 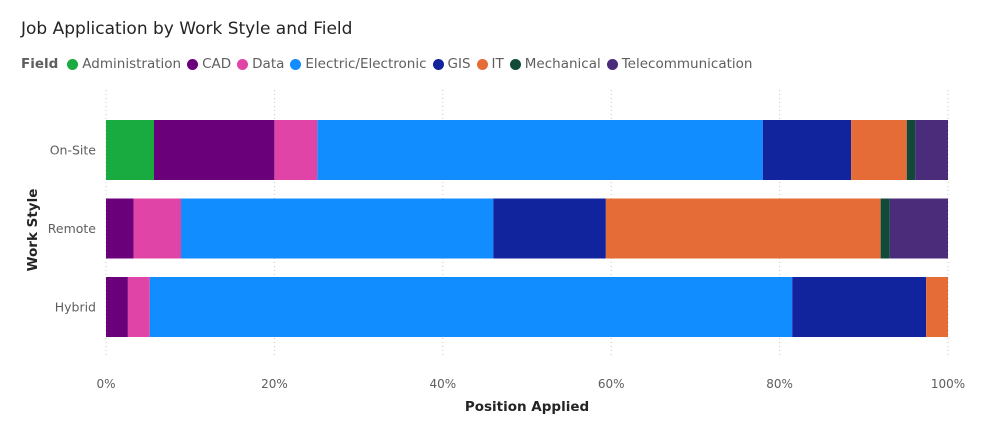 I want to click on legend-label: Administration, so click(x=132, y=64).